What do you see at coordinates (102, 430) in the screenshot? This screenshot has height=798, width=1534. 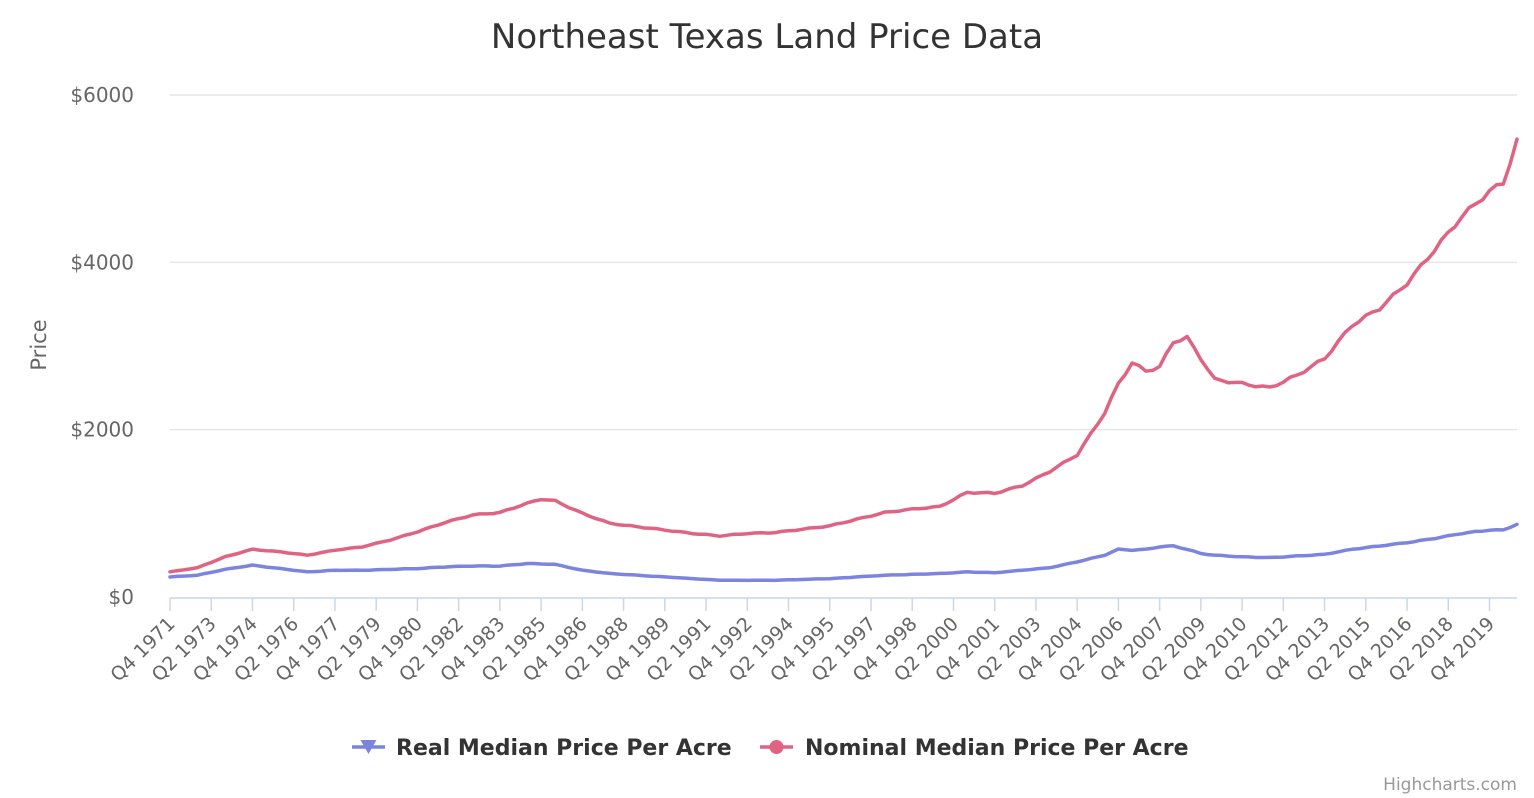 I see `y-tick-label: $2000` at bounding box center [102, 430].